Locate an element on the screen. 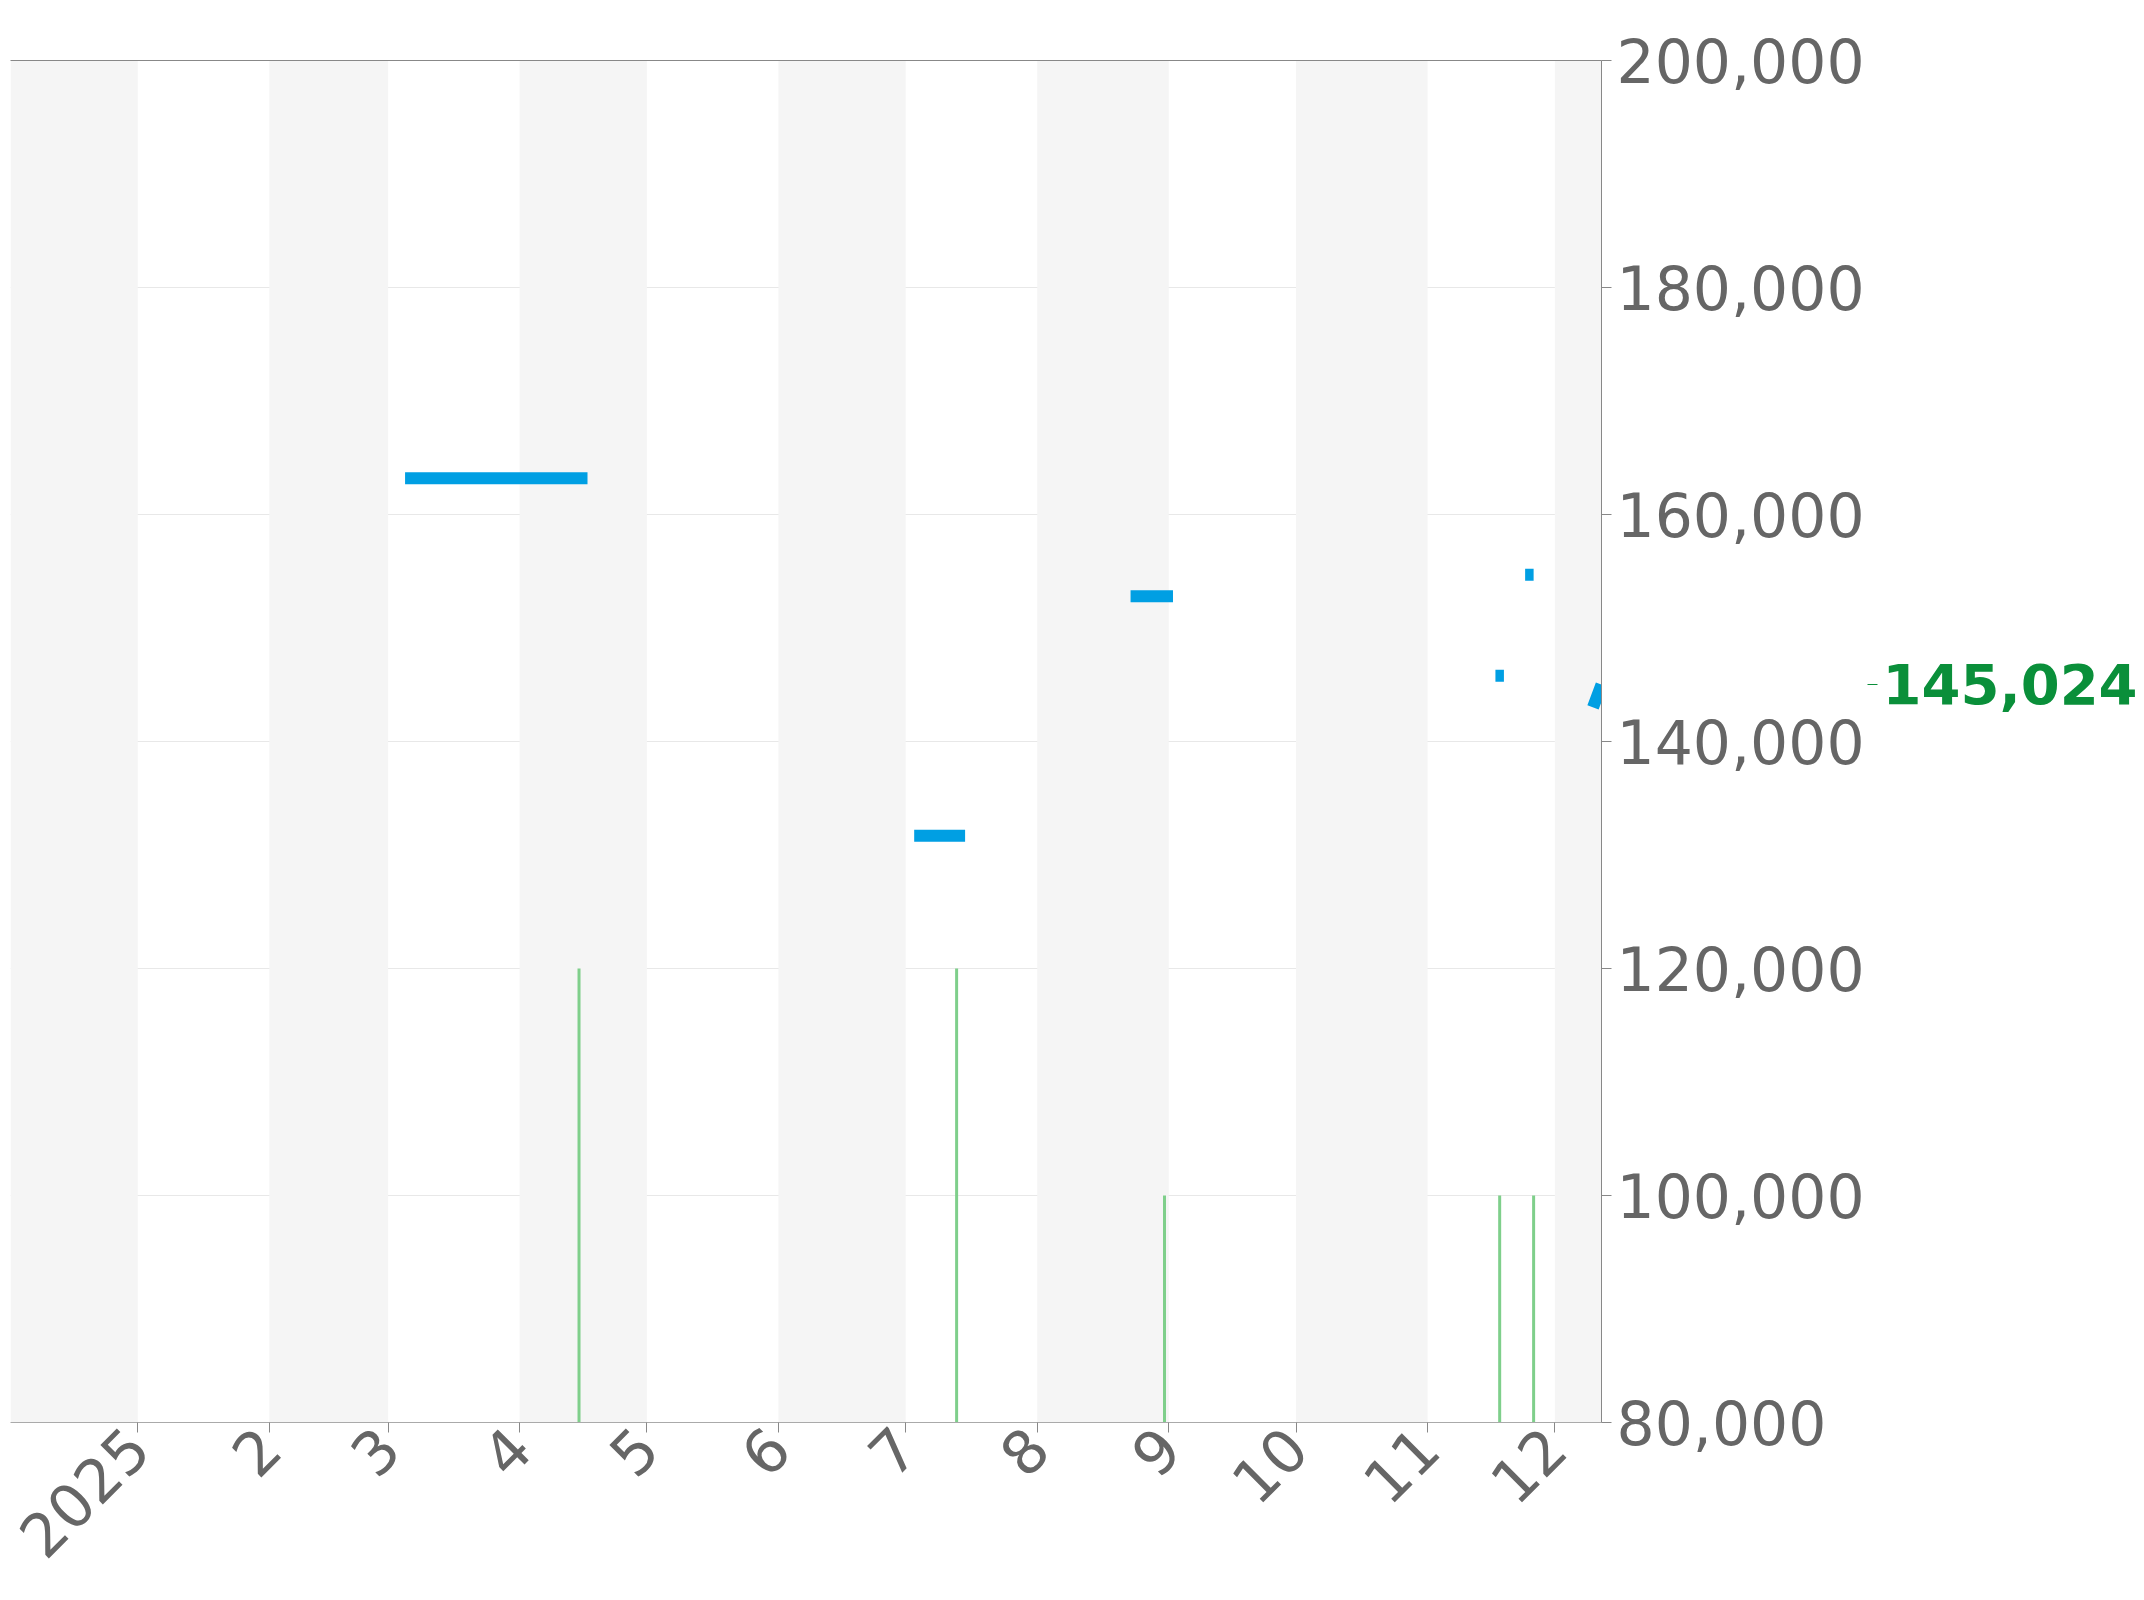 The image size is (2144, 1600). x-tick-label: 3 is located at coordinates (375, 1452).